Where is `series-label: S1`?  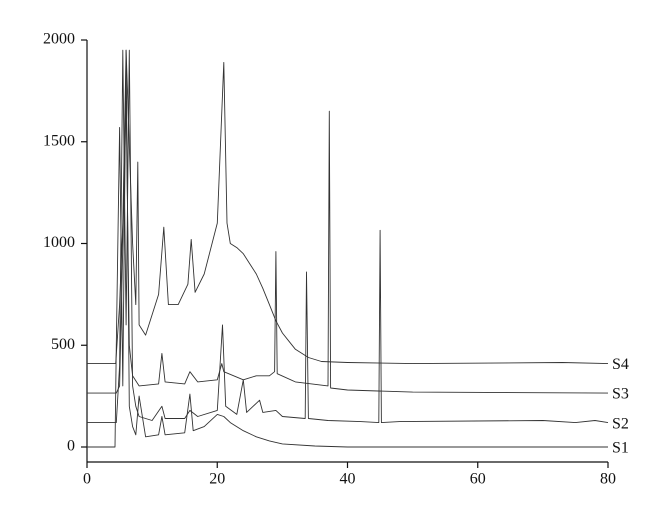 series-label: S1 is located at coordinates (620, 448).